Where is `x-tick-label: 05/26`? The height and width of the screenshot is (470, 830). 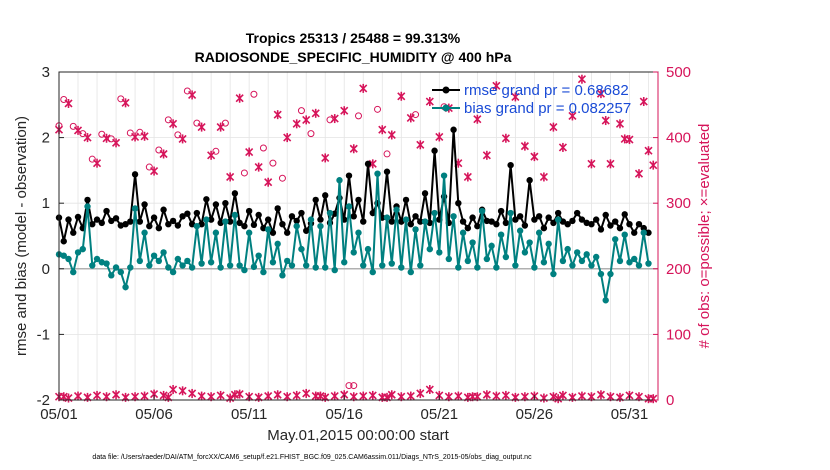
x-tick-label: 05/26 is located at coordinates (535, 414).